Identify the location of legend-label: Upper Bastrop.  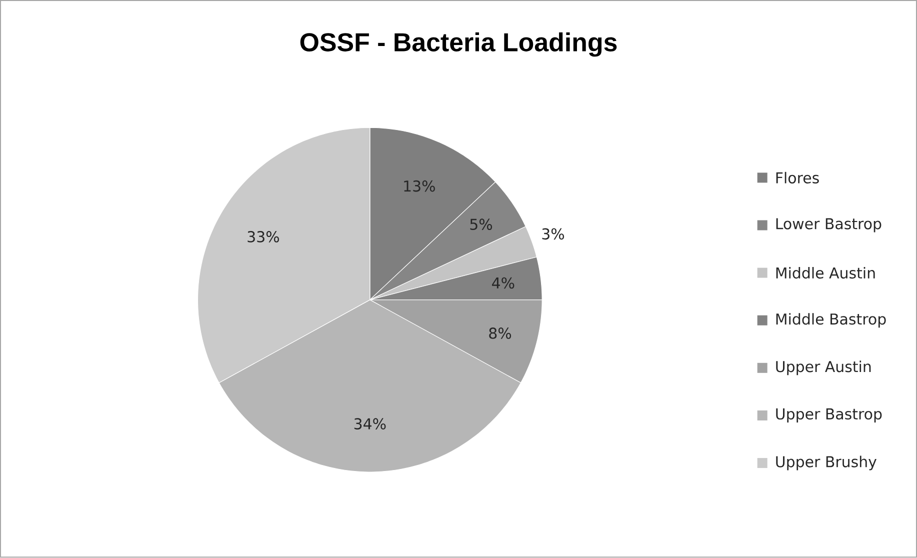
(829, 415).